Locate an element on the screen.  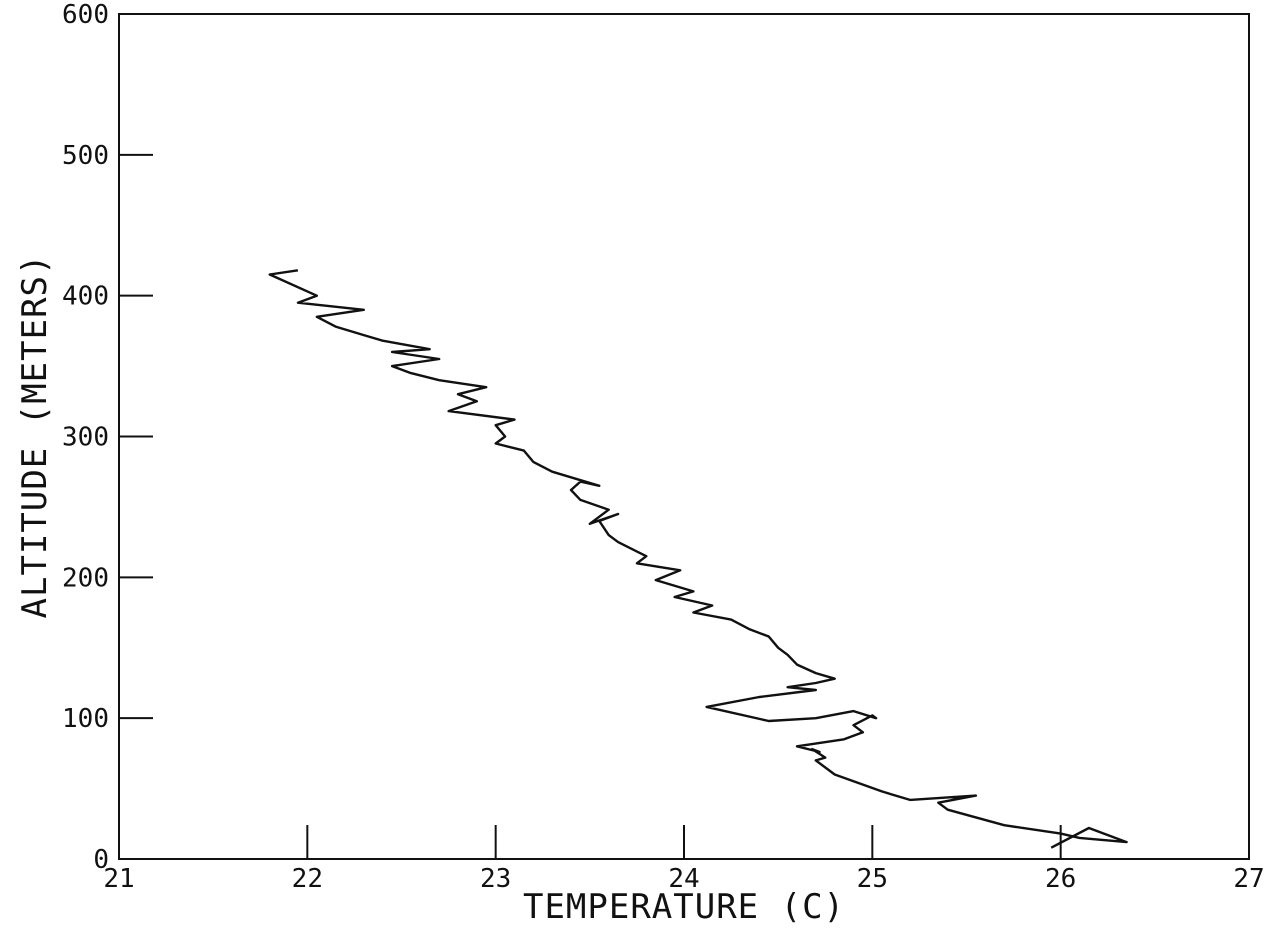
x-tick-label: 26 is located at coordinates (1060, 879).